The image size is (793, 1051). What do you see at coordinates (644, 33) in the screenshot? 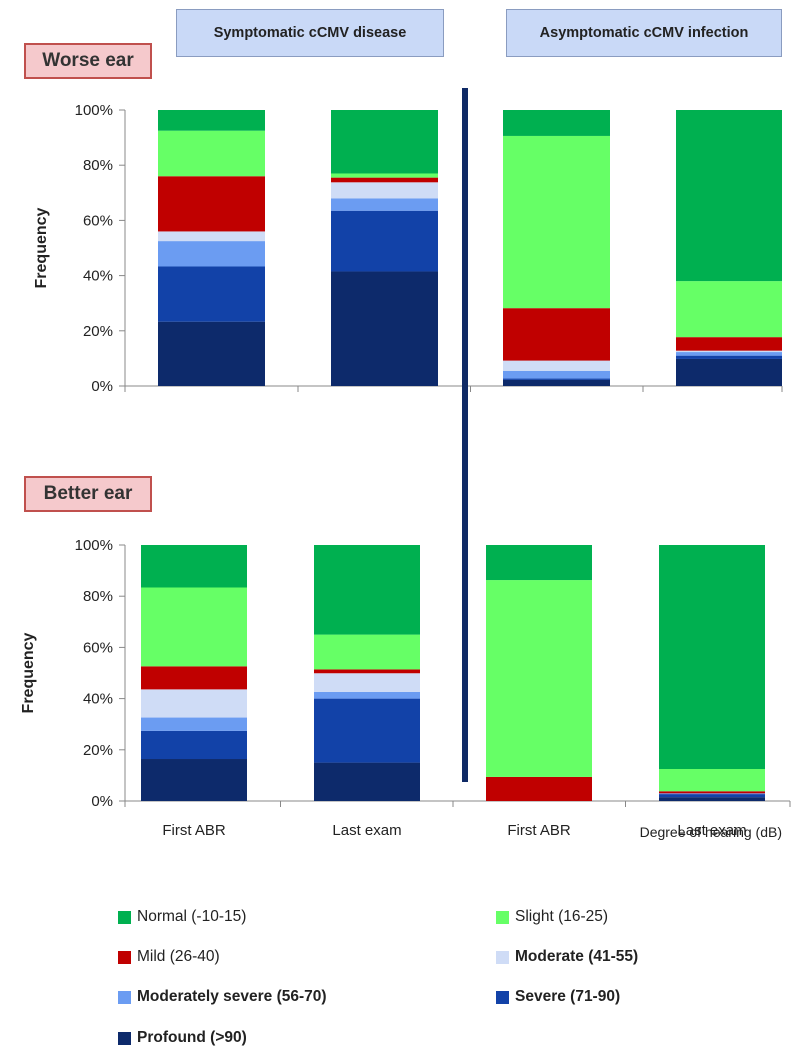
I see `group-header-asymptomatic: Asymptomatic cCMV infection` at bounding box center [644, 33].